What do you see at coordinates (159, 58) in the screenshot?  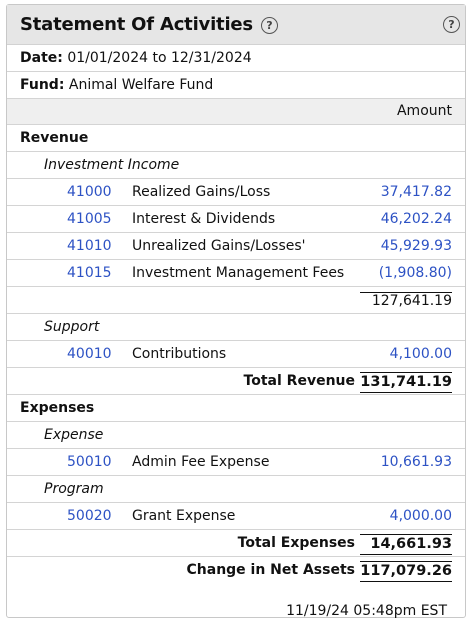 I see `date-value: 01/01/2024 to 12/31/2024` at bounding box center [159, 58].